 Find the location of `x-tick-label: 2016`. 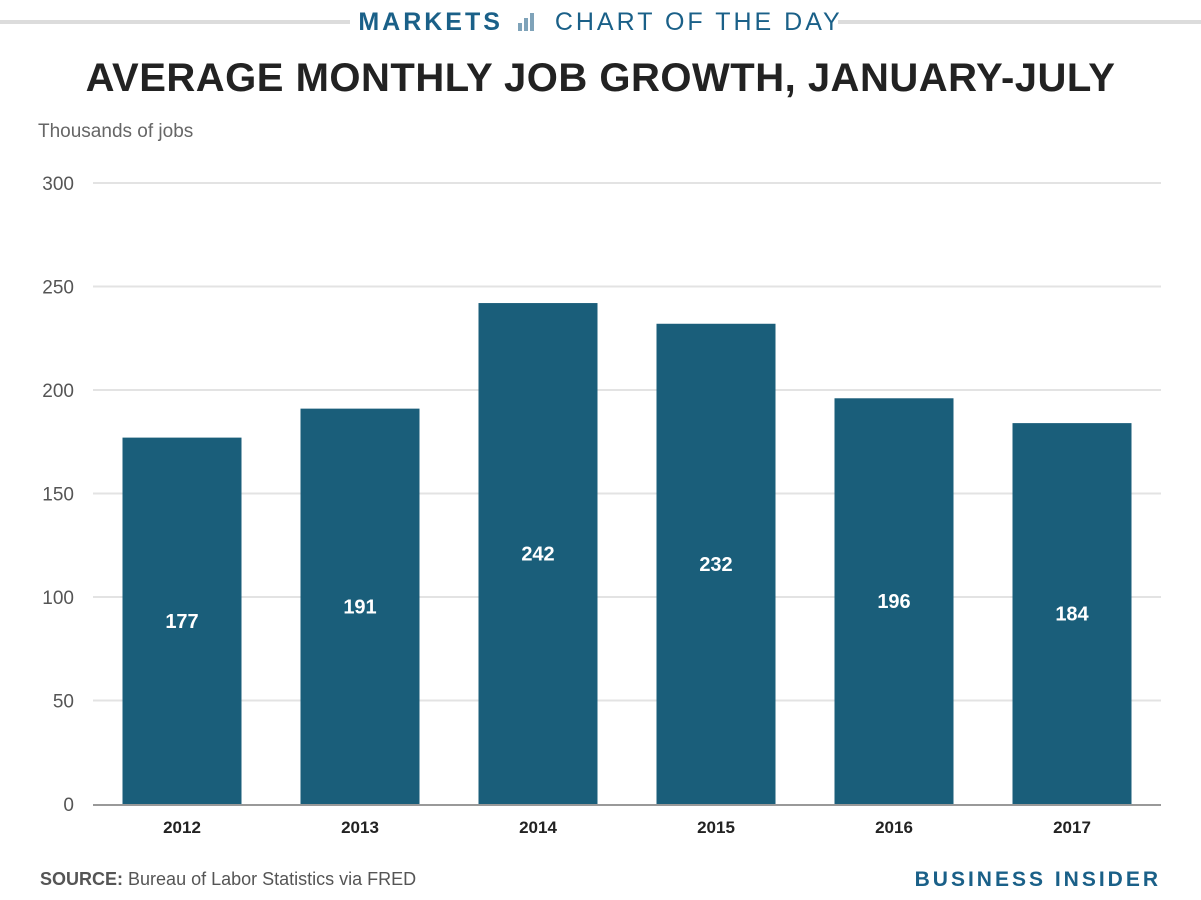

x-tick-label: 2016 is located at coordinates (894, 827).